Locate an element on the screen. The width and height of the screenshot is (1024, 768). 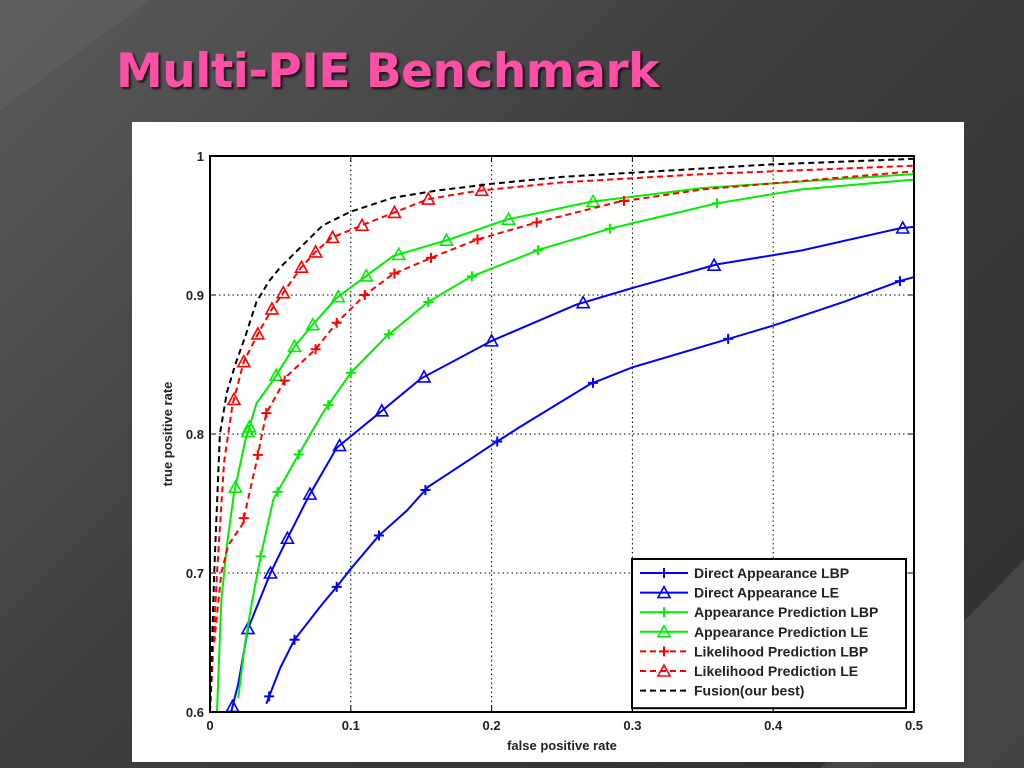
legend-label: Fusion(our best) is located at coordinates (749, 691).